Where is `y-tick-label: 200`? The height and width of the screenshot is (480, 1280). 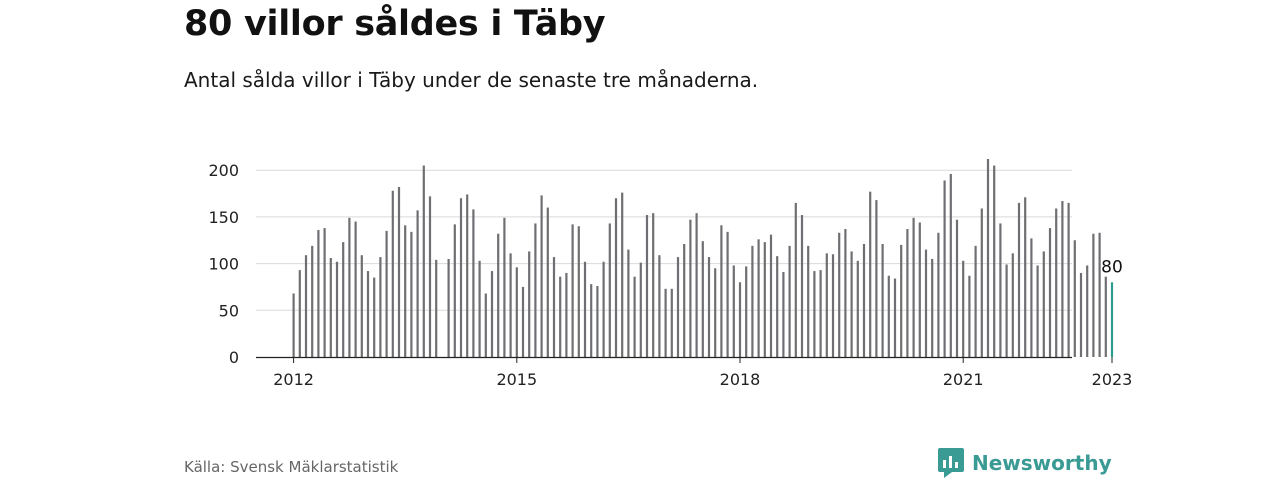
y-tick-label: 200 is located at coordinates (223, 170).